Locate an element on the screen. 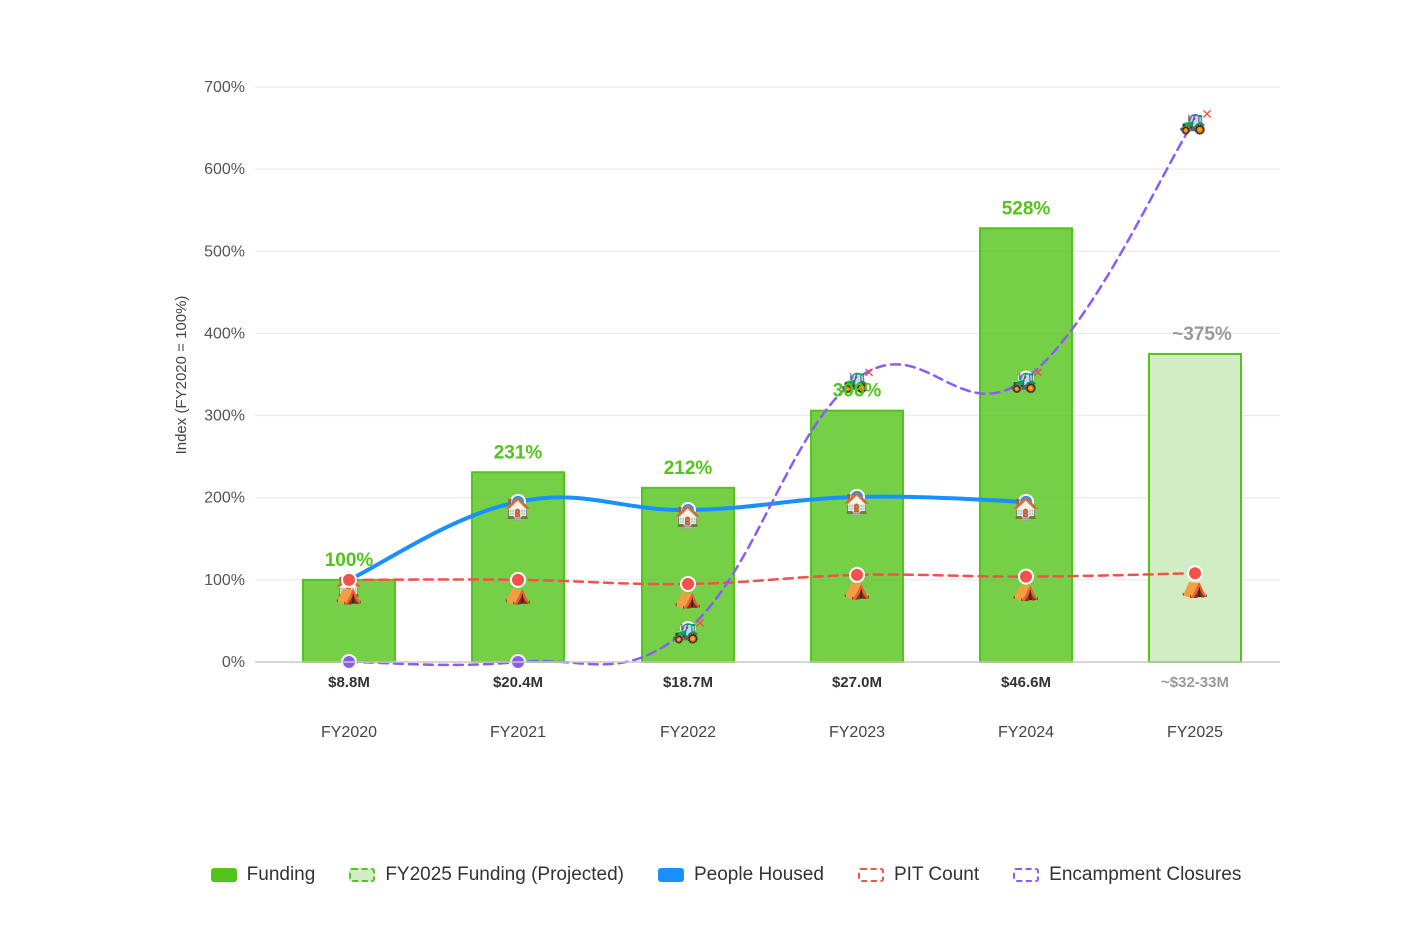 Image resolution: width=1422 pixels, height=950 pixels. funding-amount-label: $8.8M is located at coordinates (349, 682).